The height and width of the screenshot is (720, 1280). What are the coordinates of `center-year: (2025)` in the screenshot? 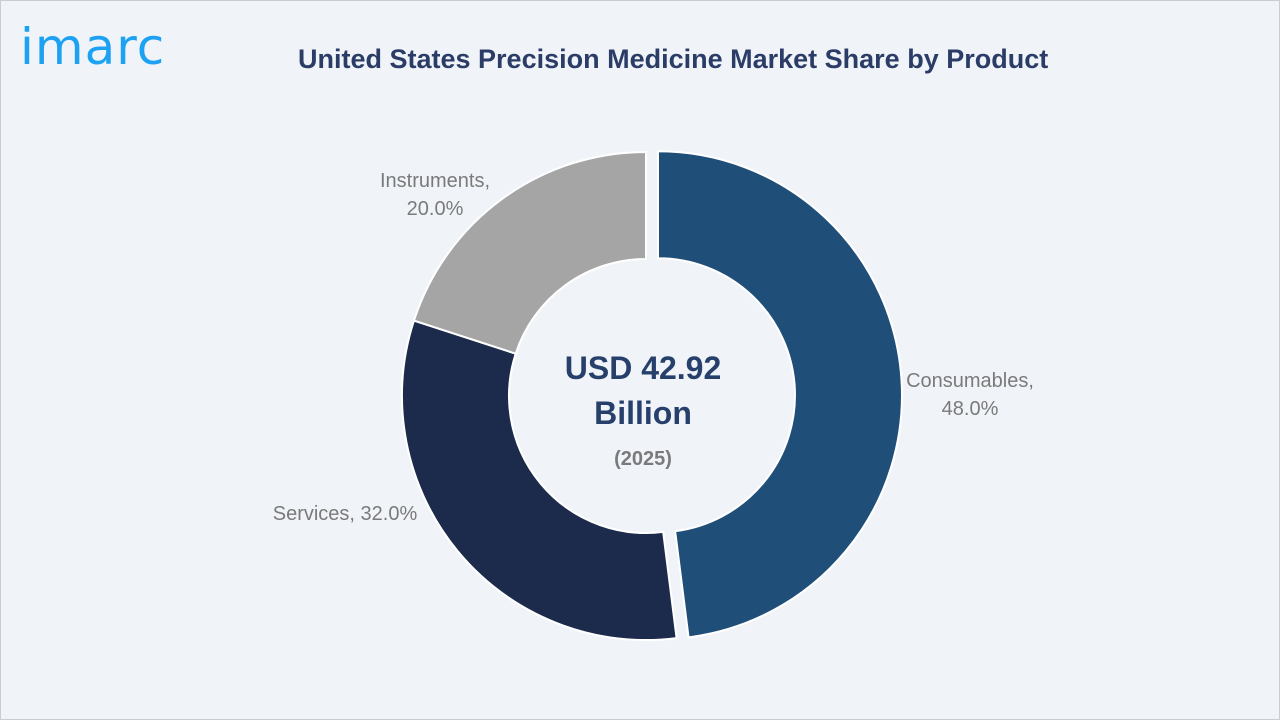 It's located at (643, 459).